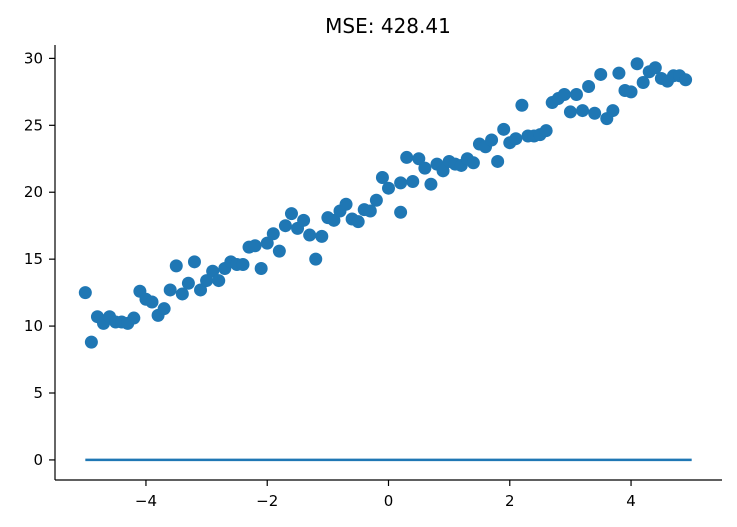  I want to click on chart-title: MSE: 428.41, so click(388, 26).